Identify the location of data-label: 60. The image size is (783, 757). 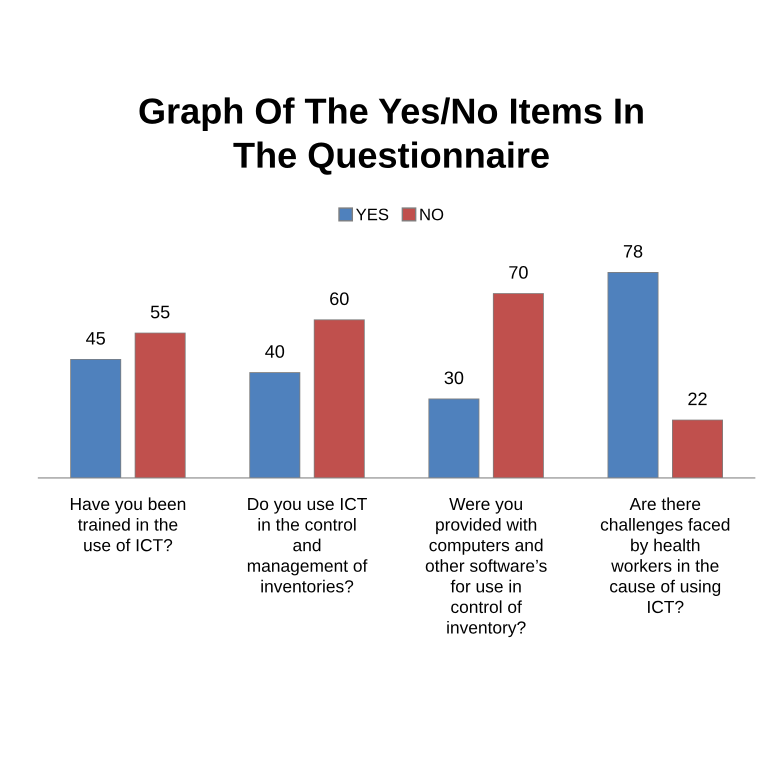
(339, 299).